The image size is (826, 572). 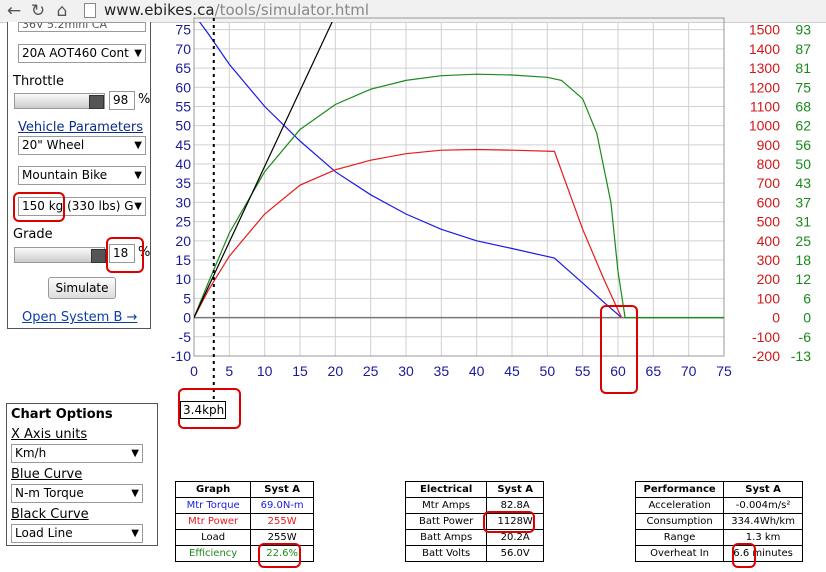 What do you see at coordinates (474, 553) in the screenshot?
I see `table-row: Batt Volts 56.0V` at bounding box center [474, 553].